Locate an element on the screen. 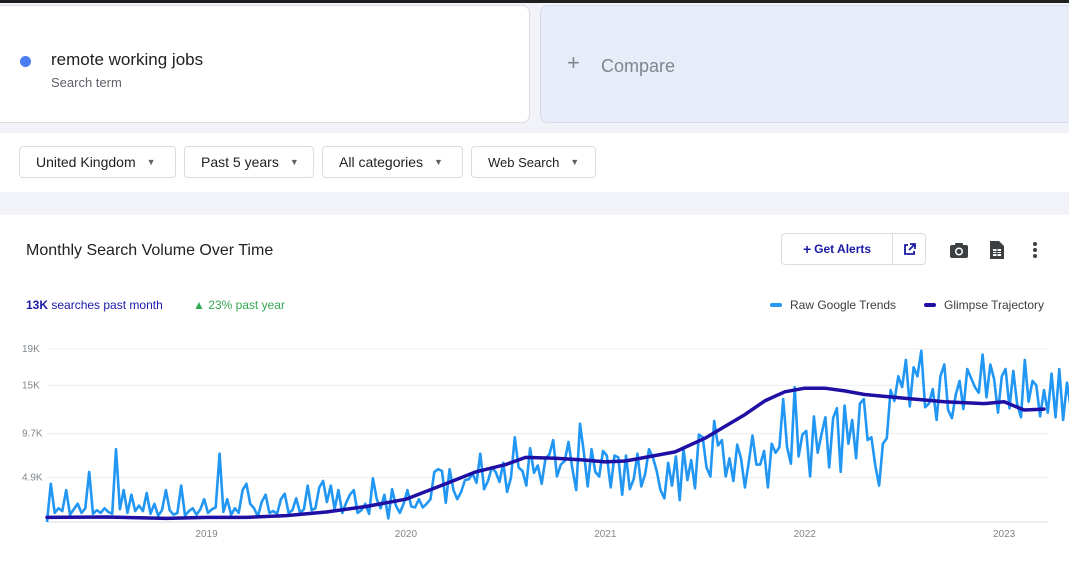  x-tick-label: 2020 is located at coordinates (406, 534).